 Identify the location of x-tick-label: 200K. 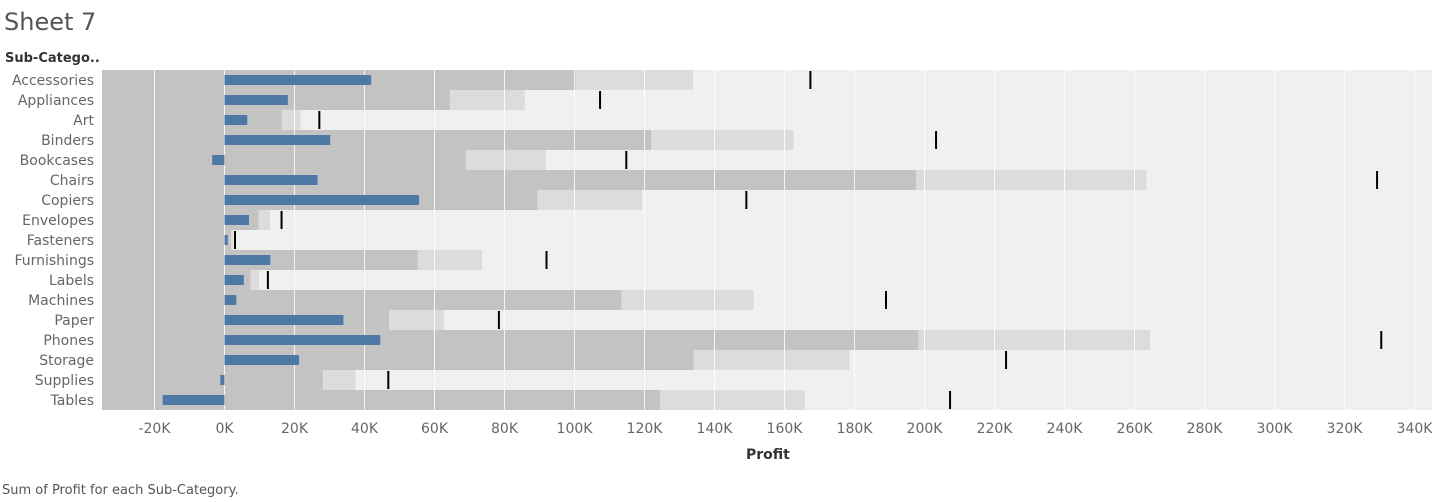
(925, 429).